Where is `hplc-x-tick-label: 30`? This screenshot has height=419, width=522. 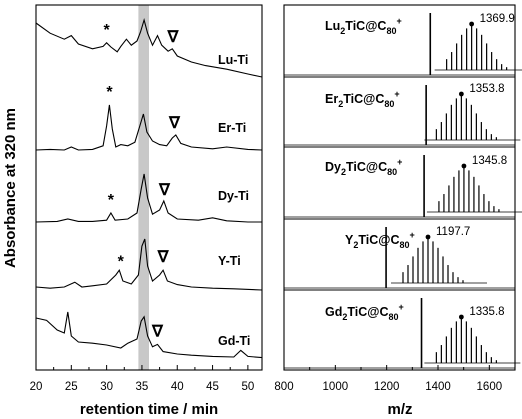 hplc-x-tick-label: 30 is located at coordinates (106, 387).